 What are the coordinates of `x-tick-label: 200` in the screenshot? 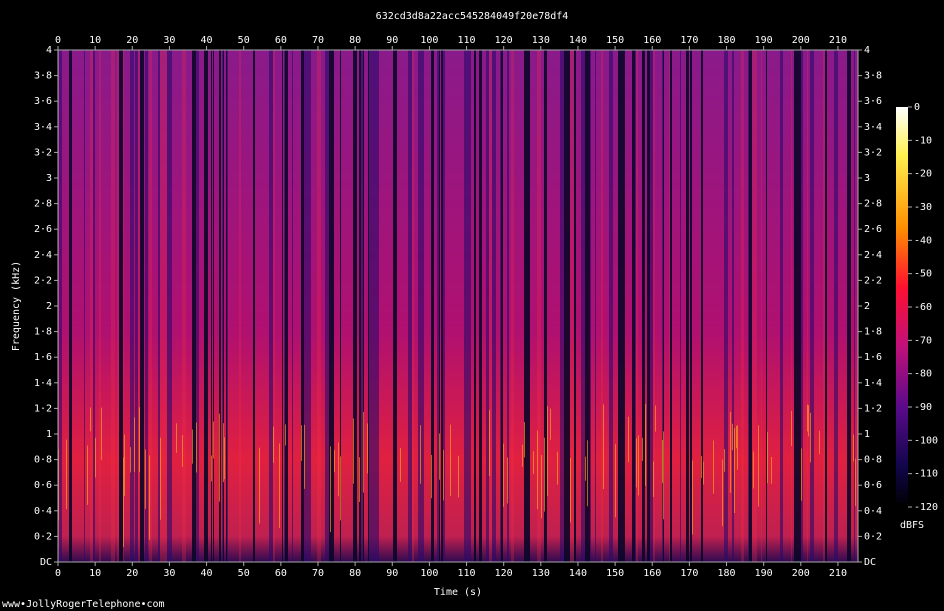 It's located at (801, 40).